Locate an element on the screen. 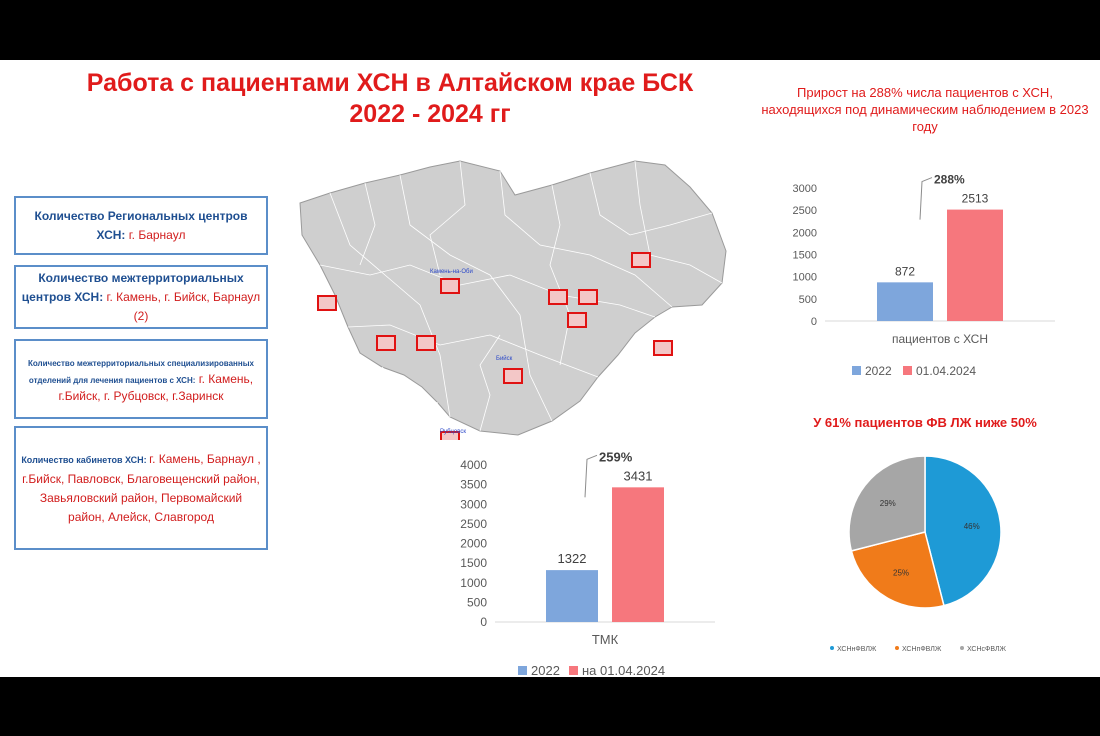 This screenshot has height=736, width=1100. bar-на 01.04.2024 is located at coordinates (638, 554).